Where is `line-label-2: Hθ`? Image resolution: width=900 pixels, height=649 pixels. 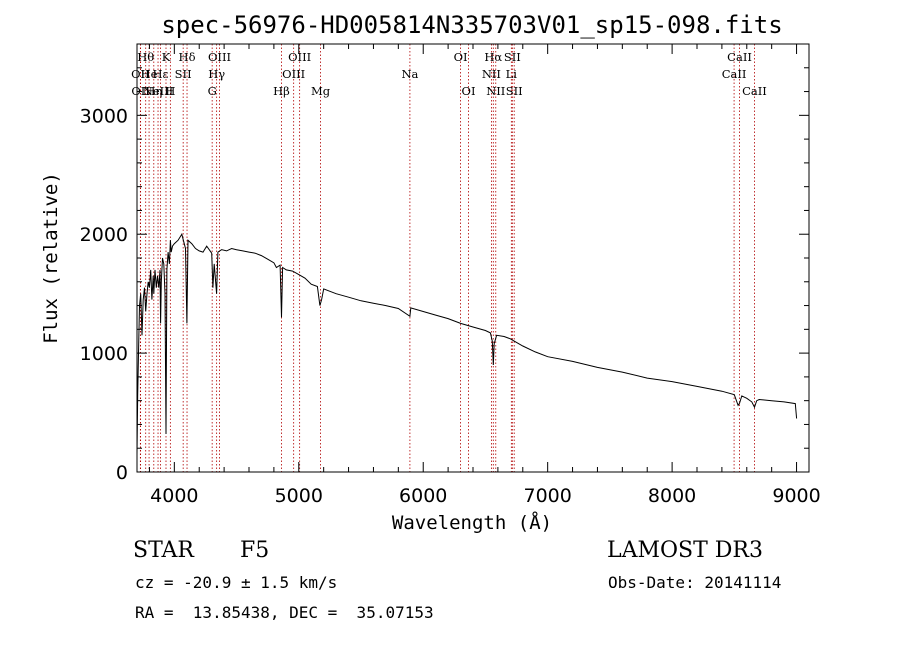 line-label-2: Hθ is located at coordinates (145, 57).